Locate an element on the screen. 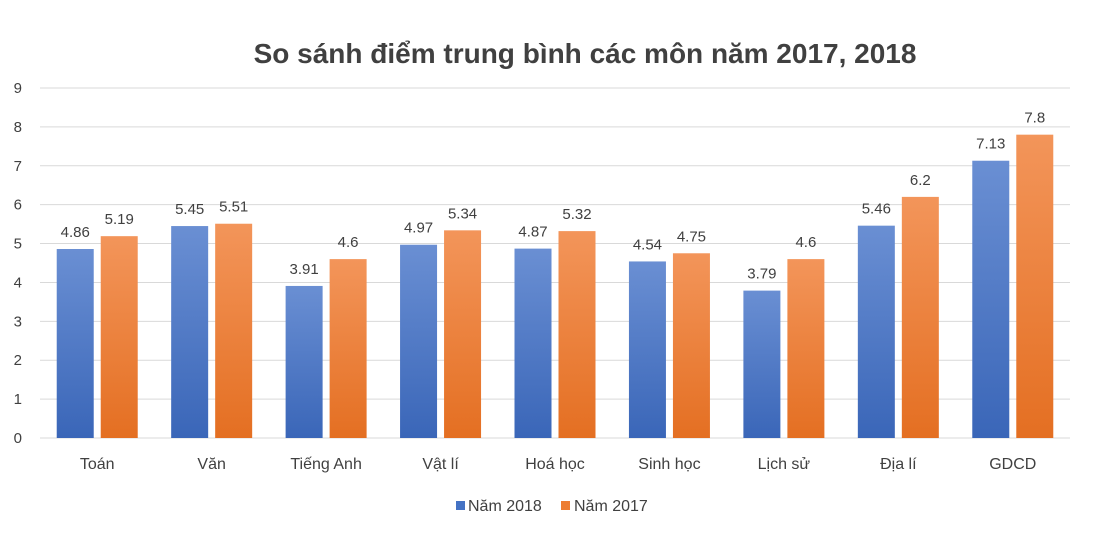 This screenshot has width=1096, height=542. data-label: 3.91 is located at coordinates (304, 269).